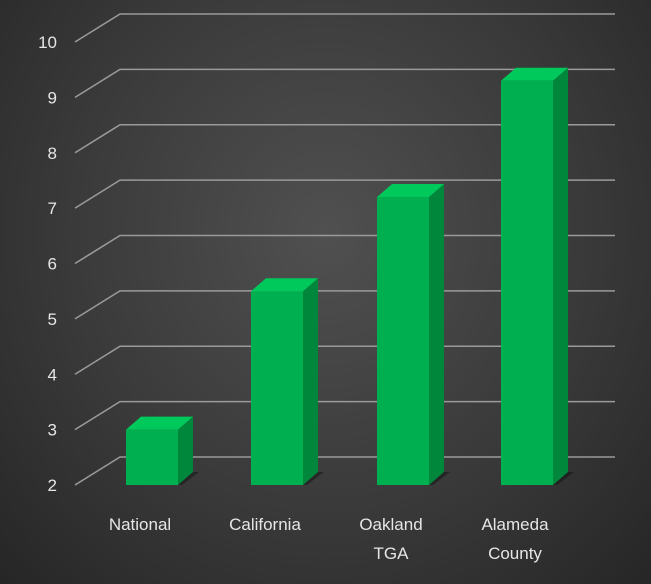  Describe the element at coordinates (52, 208) in the screenshot. I see `y-tick-label: 7` at that location.